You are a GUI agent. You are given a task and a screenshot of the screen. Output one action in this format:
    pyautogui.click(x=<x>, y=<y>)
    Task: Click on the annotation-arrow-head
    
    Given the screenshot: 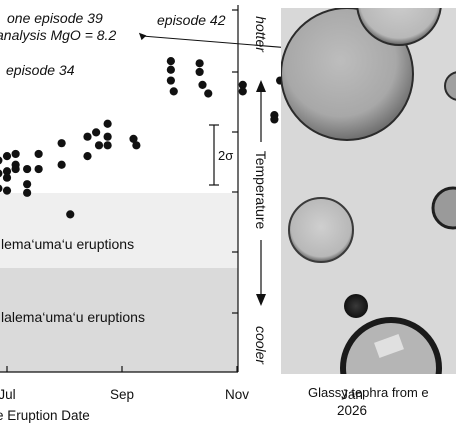 What is the action you would take?
    pyautogui.click(x=142, y=36)
    